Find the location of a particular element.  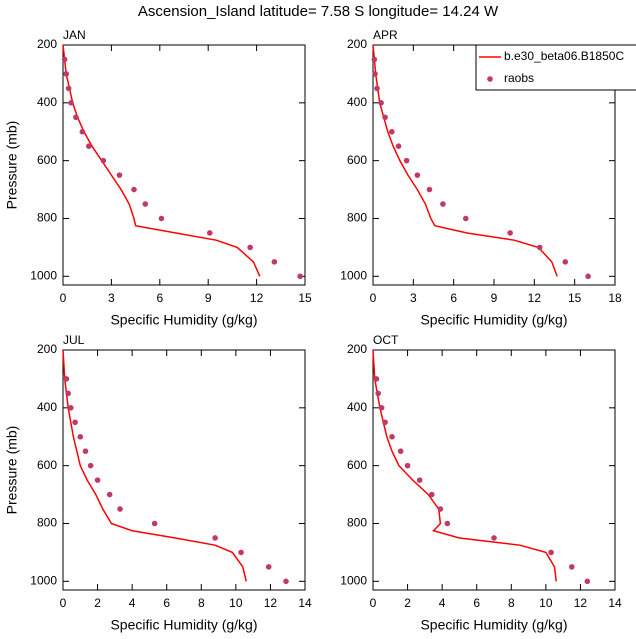

legend-label: b.e30_beta06.B1850C is located at coordinates (564, 56).